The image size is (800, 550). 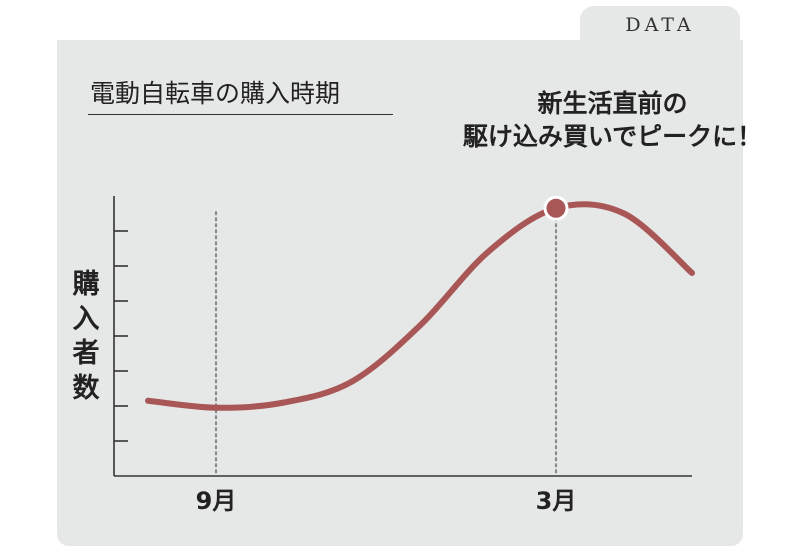 What do you see at coordinates (240, 114) in the screenshot?
I see `title-underline` at bounding box center [240, 114].